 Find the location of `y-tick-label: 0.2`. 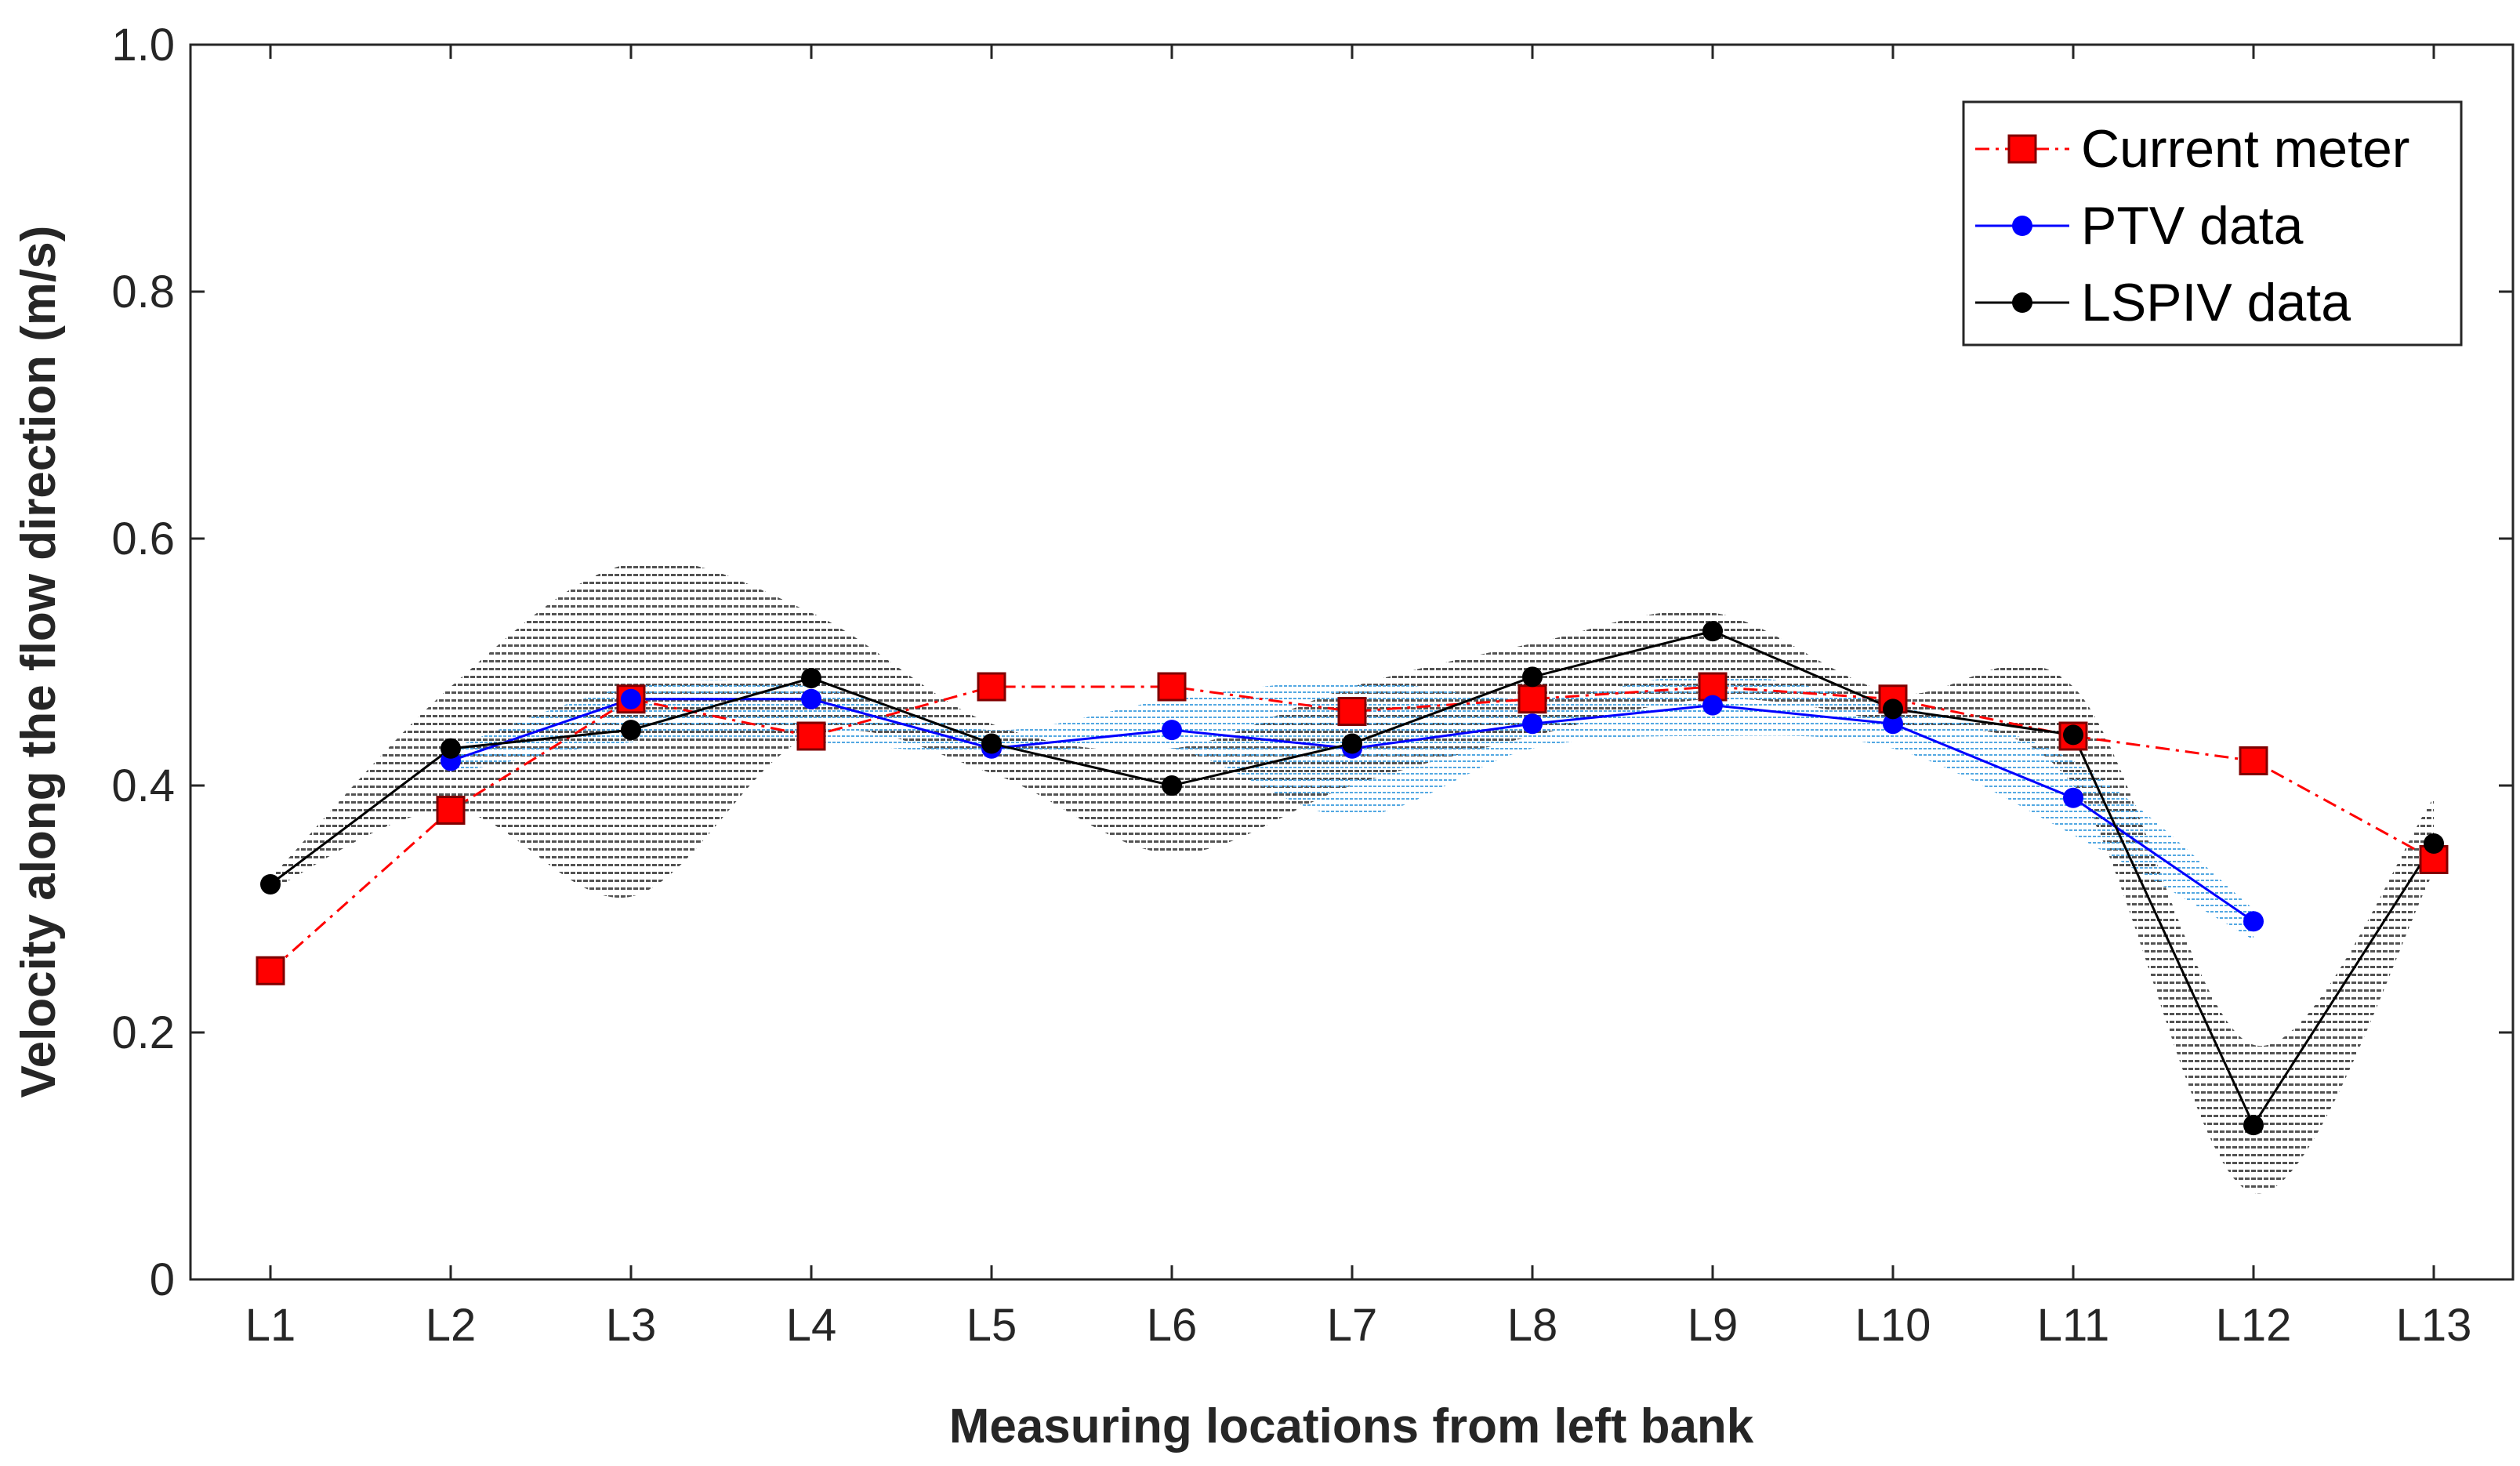

y-tick-label: 0.2 is located at coordinates (143, 1032).